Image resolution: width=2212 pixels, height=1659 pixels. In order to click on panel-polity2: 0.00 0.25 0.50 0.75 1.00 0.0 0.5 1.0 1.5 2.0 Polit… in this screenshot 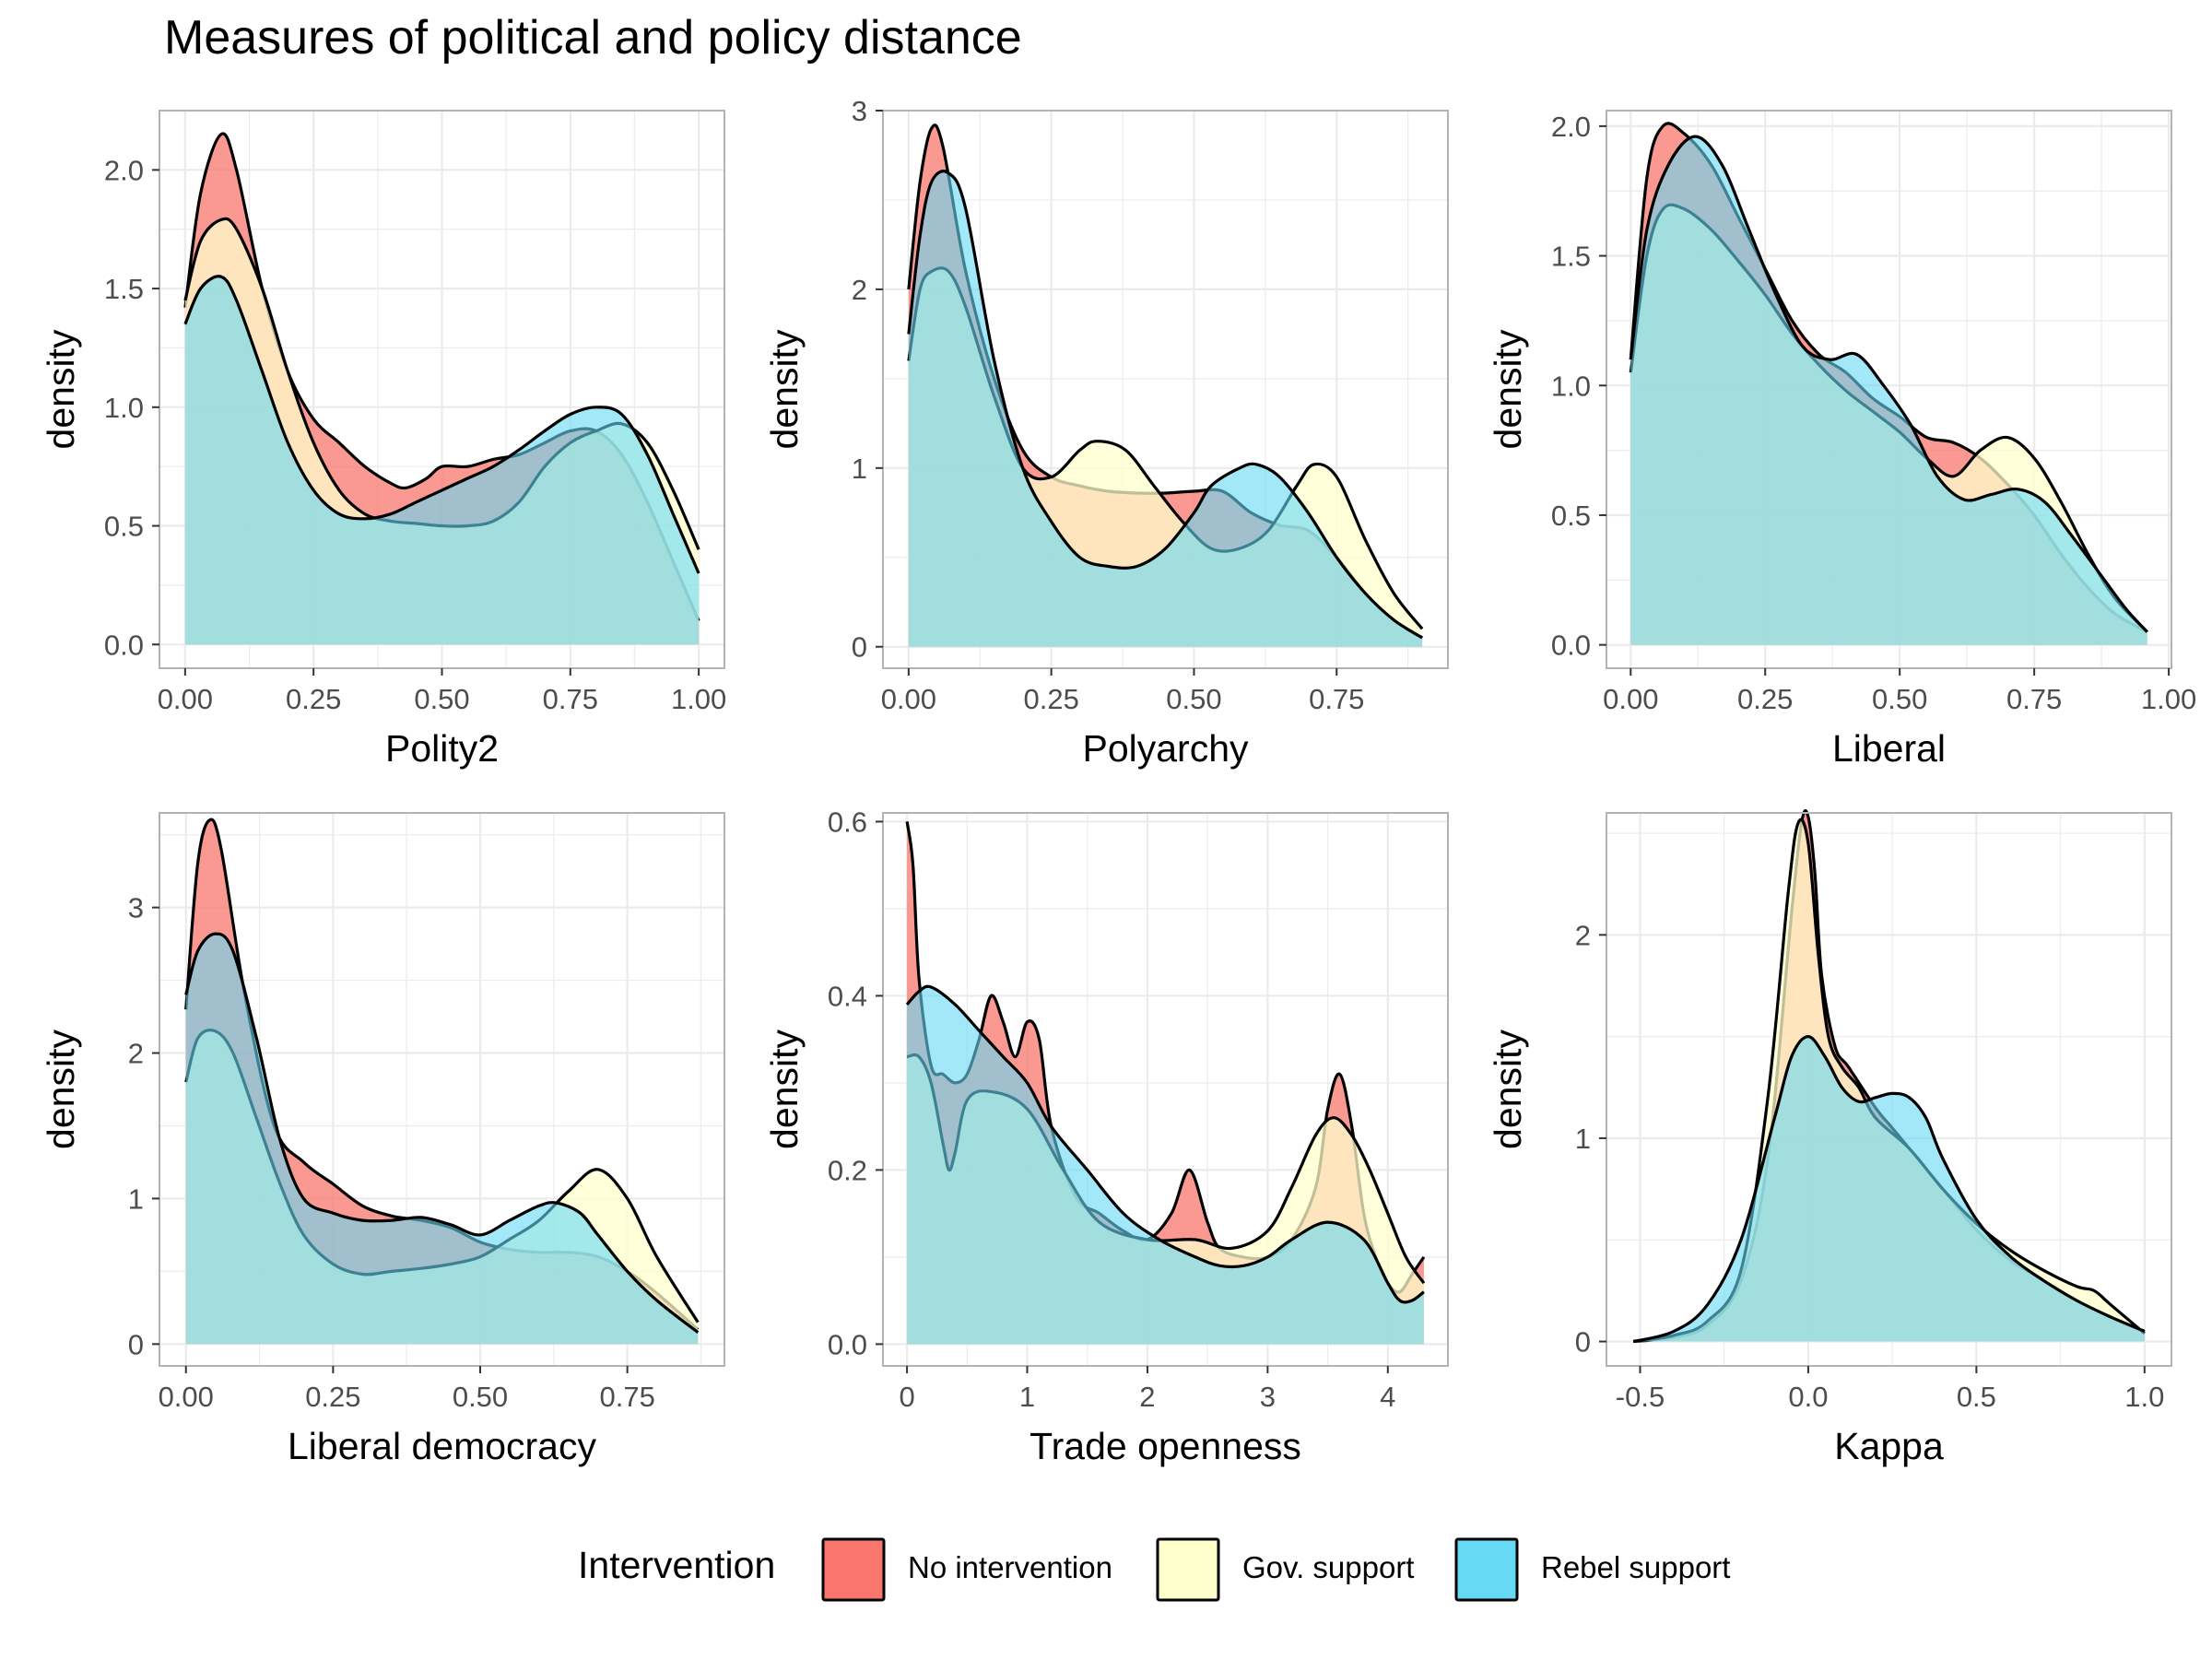, I will do `click(383, 440)`.